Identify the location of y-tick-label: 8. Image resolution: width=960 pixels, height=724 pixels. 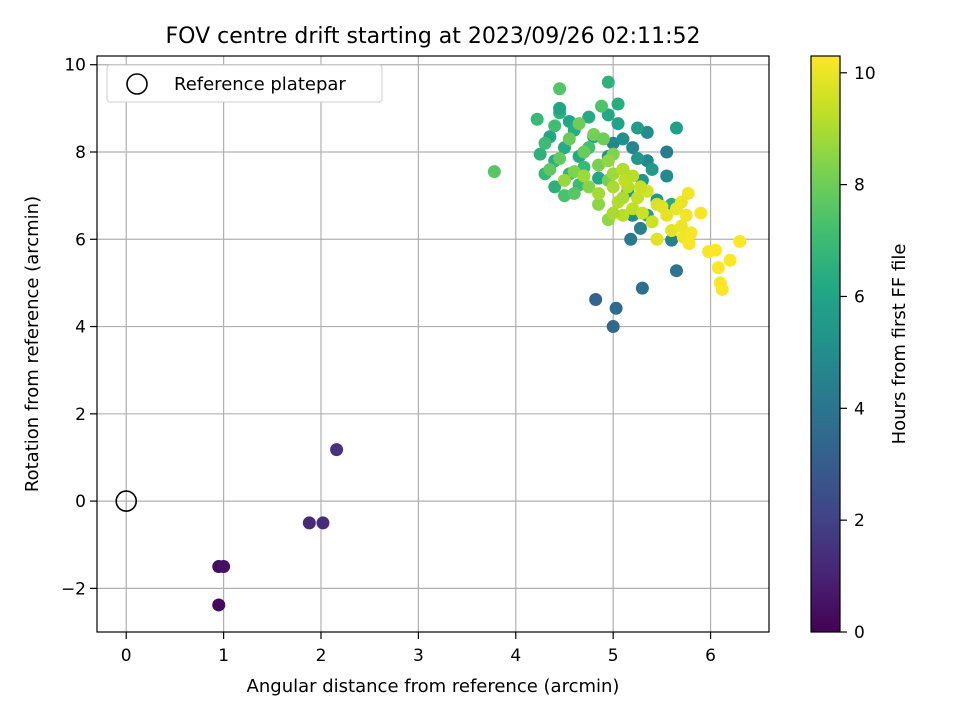
(80, 153).